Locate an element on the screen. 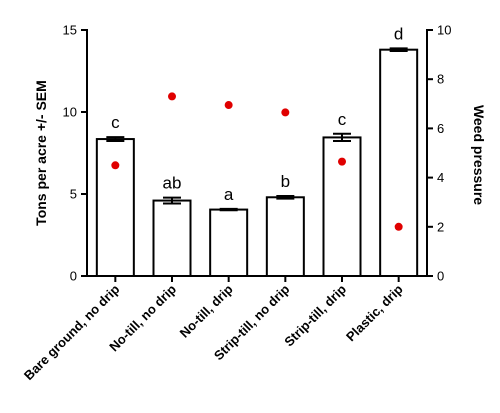 The width and height of the screenshot is (500, 413). right-tick-label: 10 is located at coordinates (444, 30).